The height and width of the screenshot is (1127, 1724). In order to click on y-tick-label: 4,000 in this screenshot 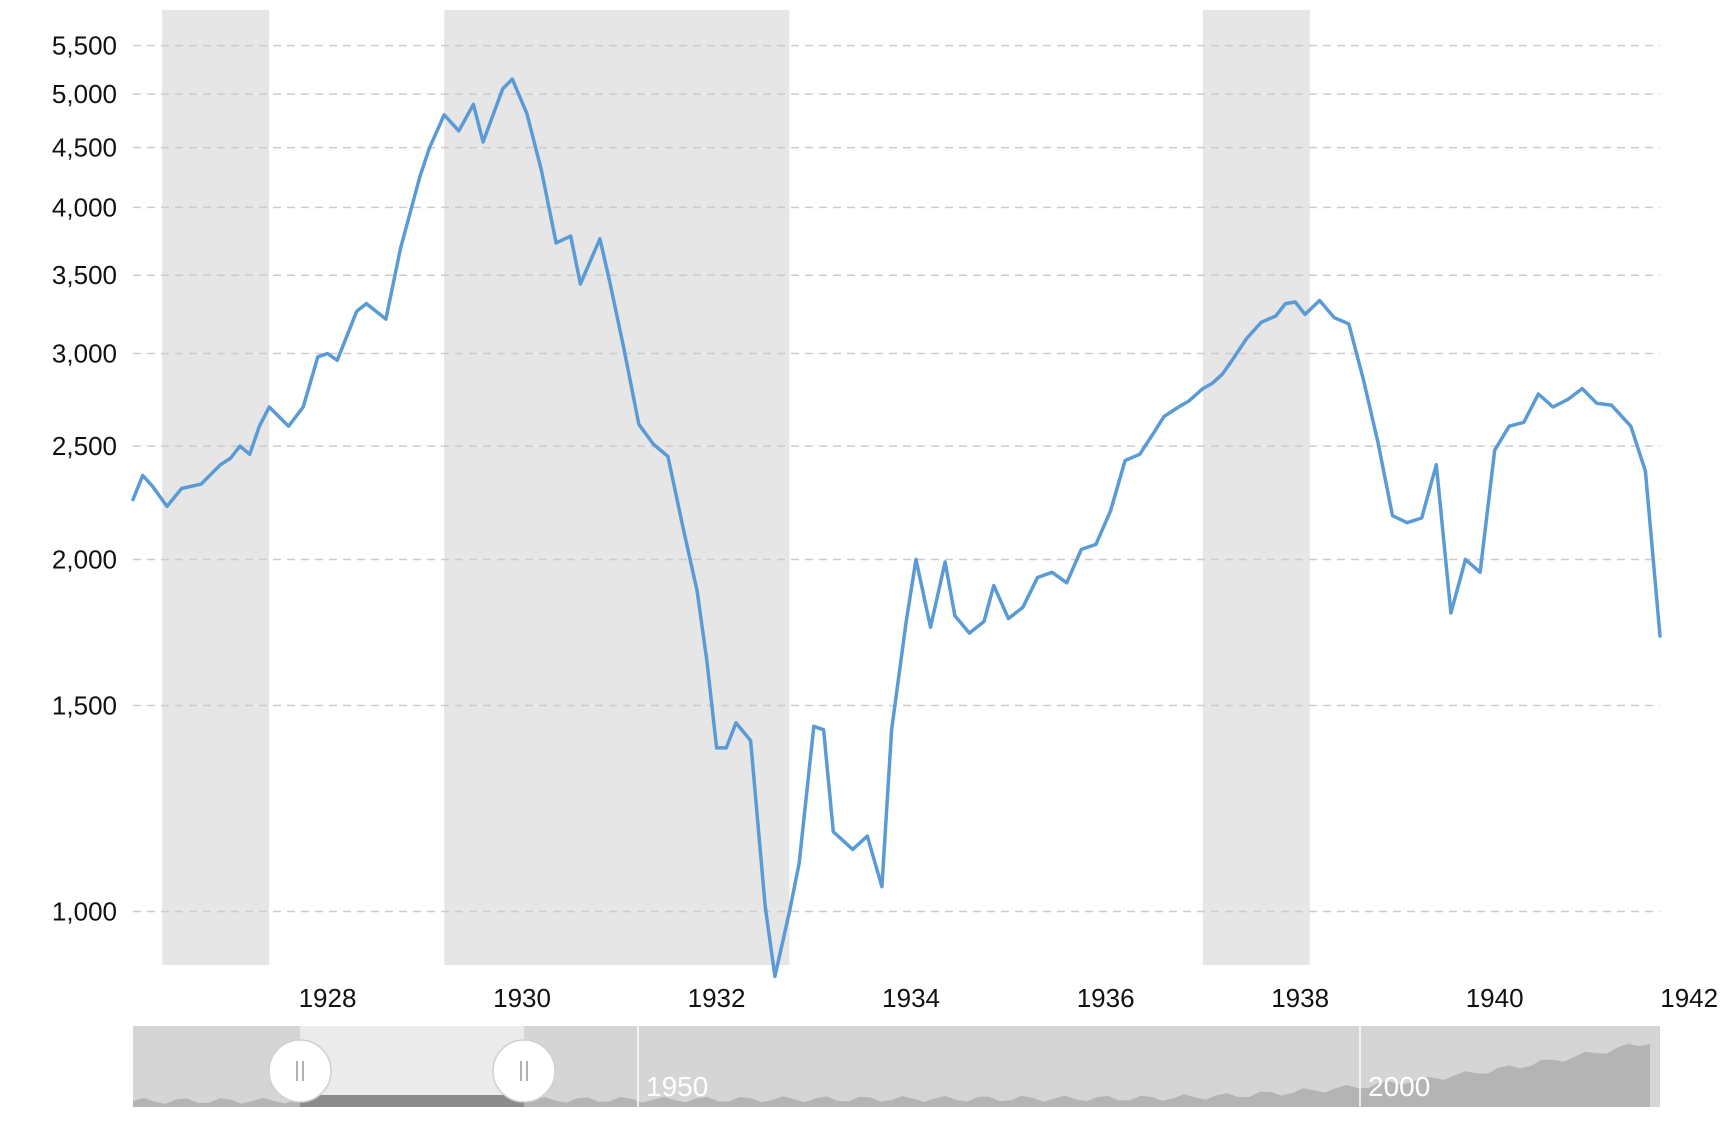, I will do `click(84, 207)`.